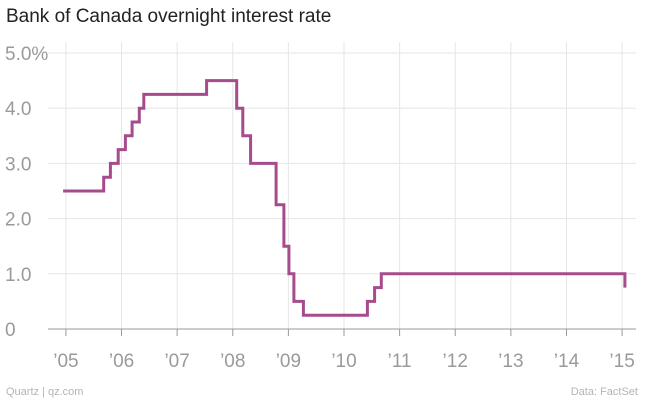 The height and width of the screenshot is (403, 645). Describe the element at coordinates (176, 361) in the screenshot. I see `x-tick-label: ’07` at that location.